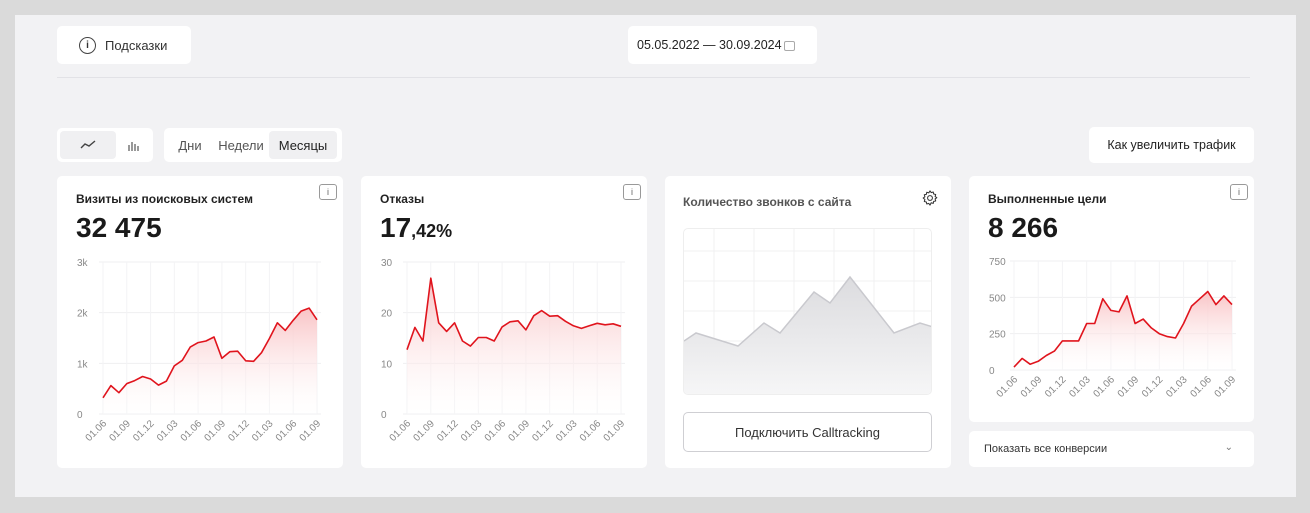 The width and height of the screenshot is (1310, 513). What do you see at coordinates (807, 432) in the screenshot?
I see `connect-calltracking-button: Подключить Calltracking` at bounding box center [807, 432].